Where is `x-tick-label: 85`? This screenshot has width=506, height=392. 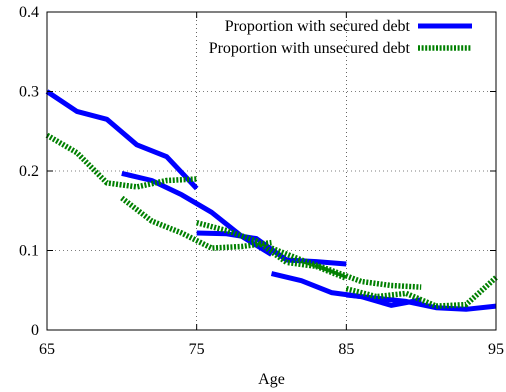
x-tick-label: 85 is located at coordinates (346, 349).